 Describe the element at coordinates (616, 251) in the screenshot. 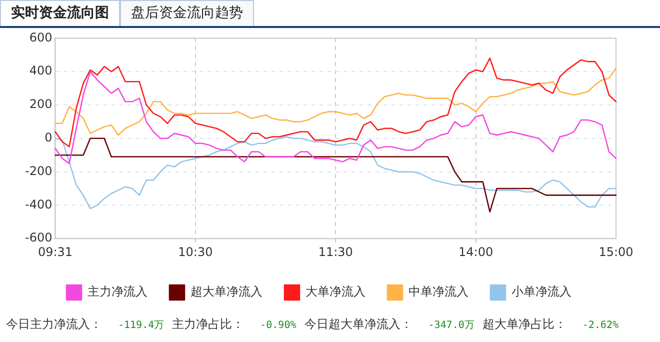

I see `x-tick-label: 15:00` at that location.